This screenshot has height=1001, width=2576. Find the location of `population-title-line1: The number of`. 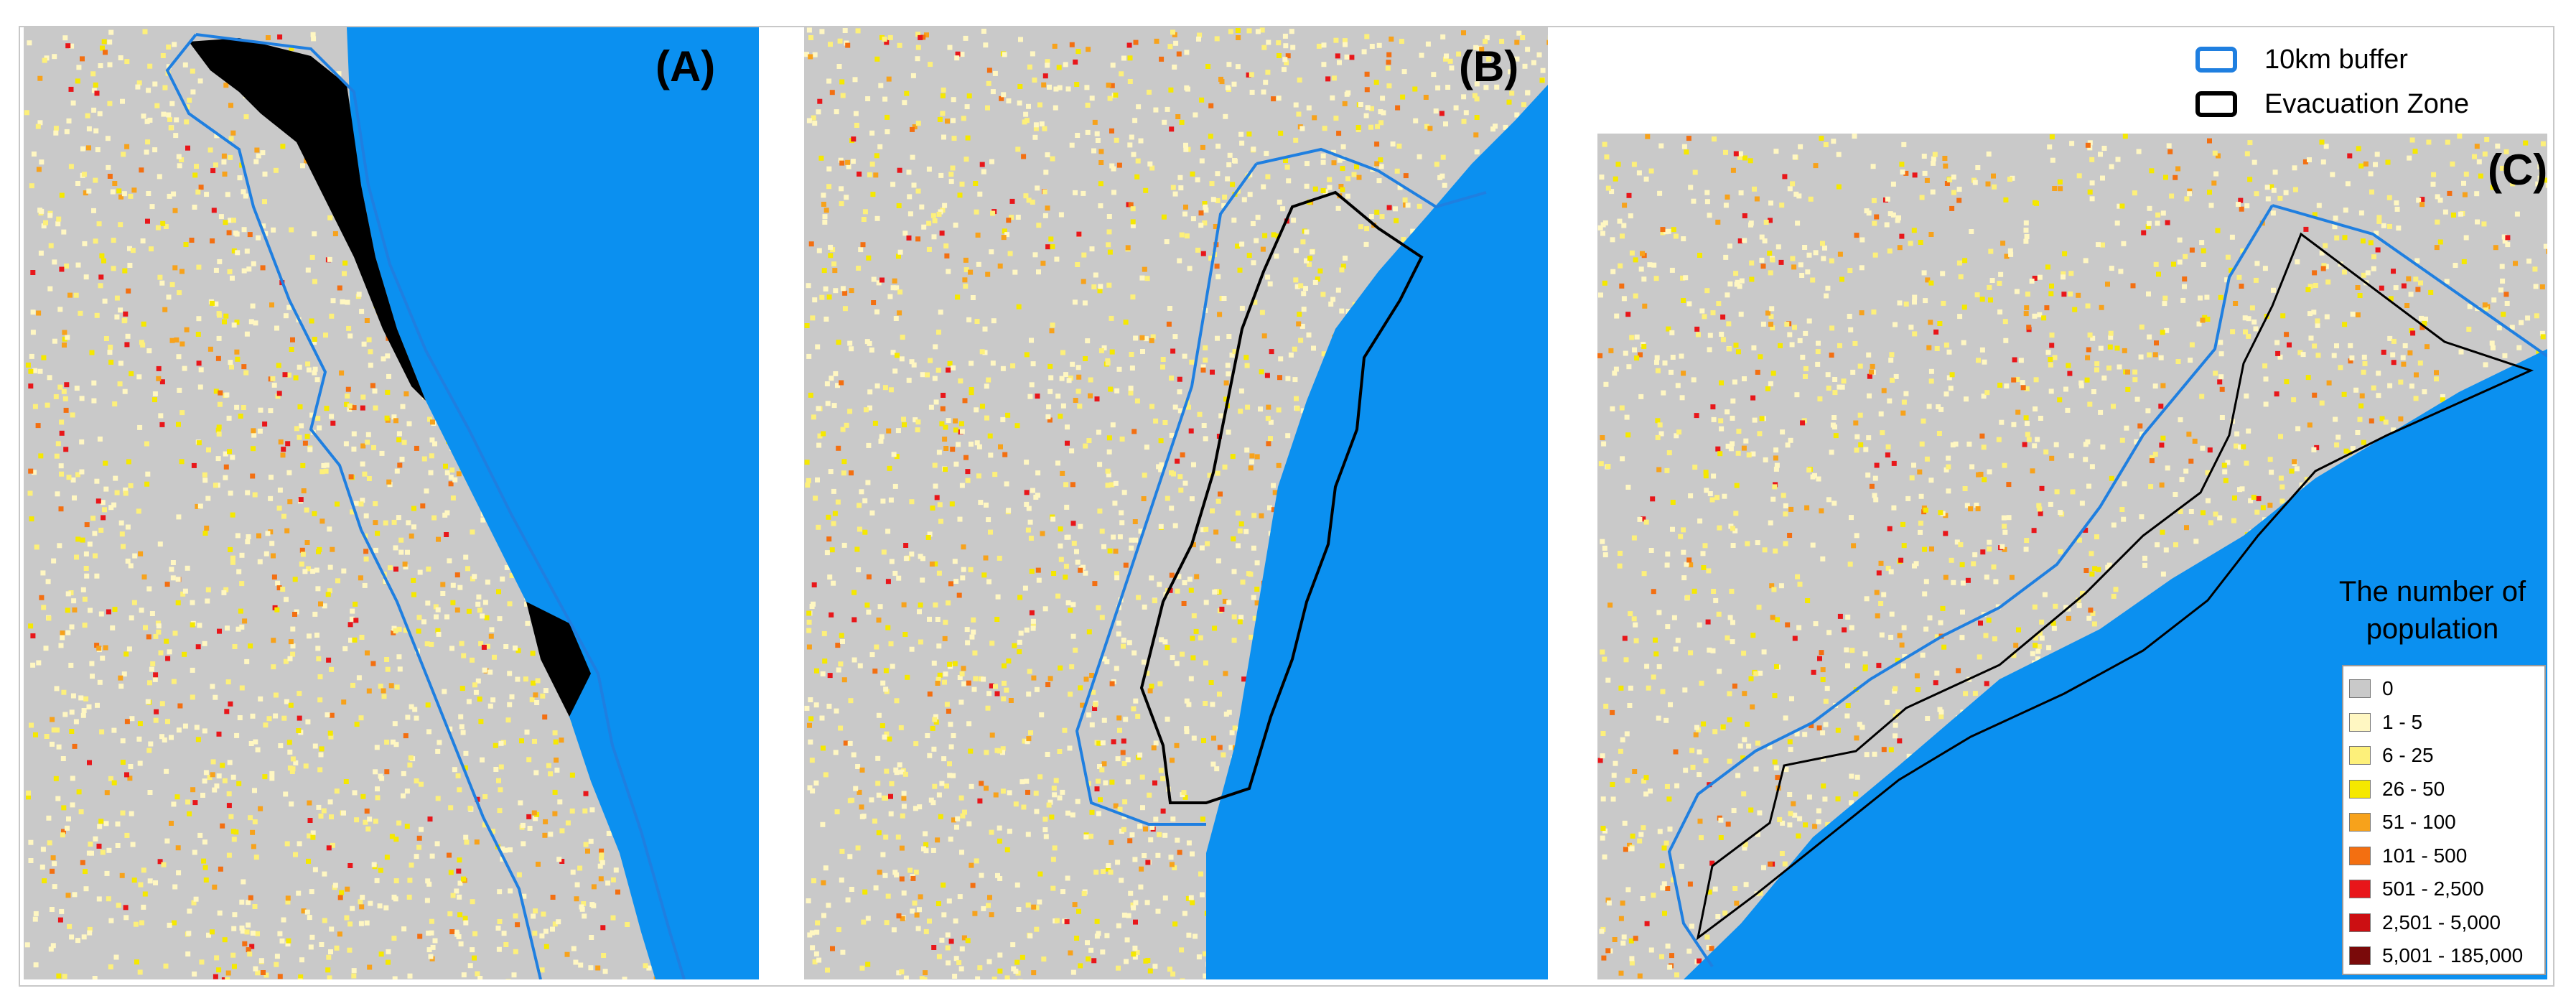

population-title-line1: The number of is located at coordinates (2432, 591).